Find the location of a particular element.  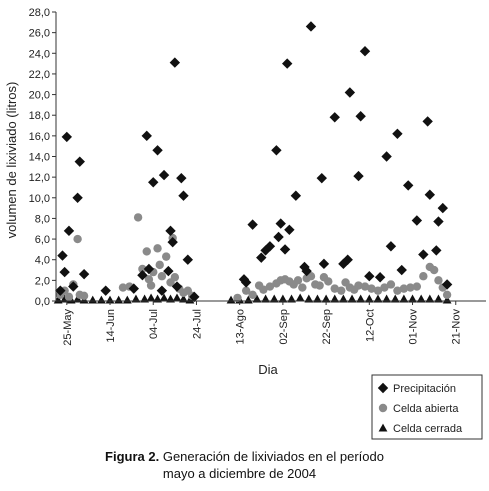

caption-label: Figura 2. is located at coordinates (132, 456).